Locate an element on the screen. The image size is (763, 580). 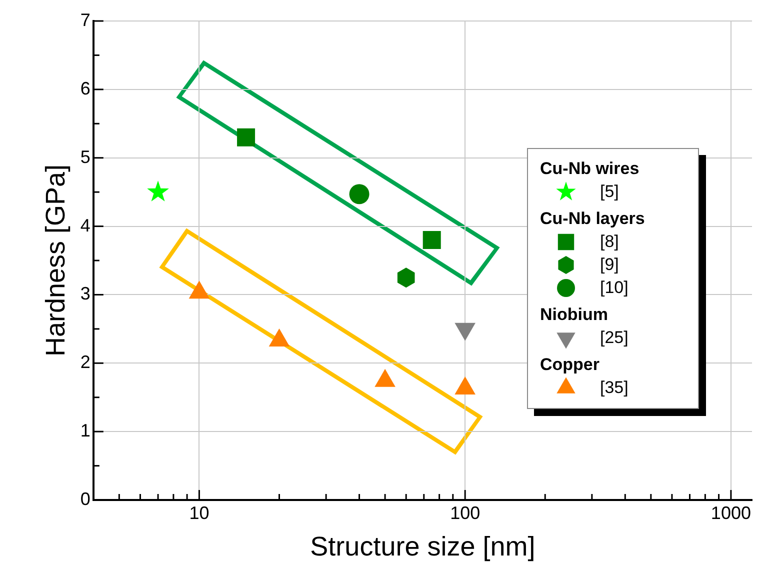
y-tick-label: 3 is located at coordinates (85, 294).